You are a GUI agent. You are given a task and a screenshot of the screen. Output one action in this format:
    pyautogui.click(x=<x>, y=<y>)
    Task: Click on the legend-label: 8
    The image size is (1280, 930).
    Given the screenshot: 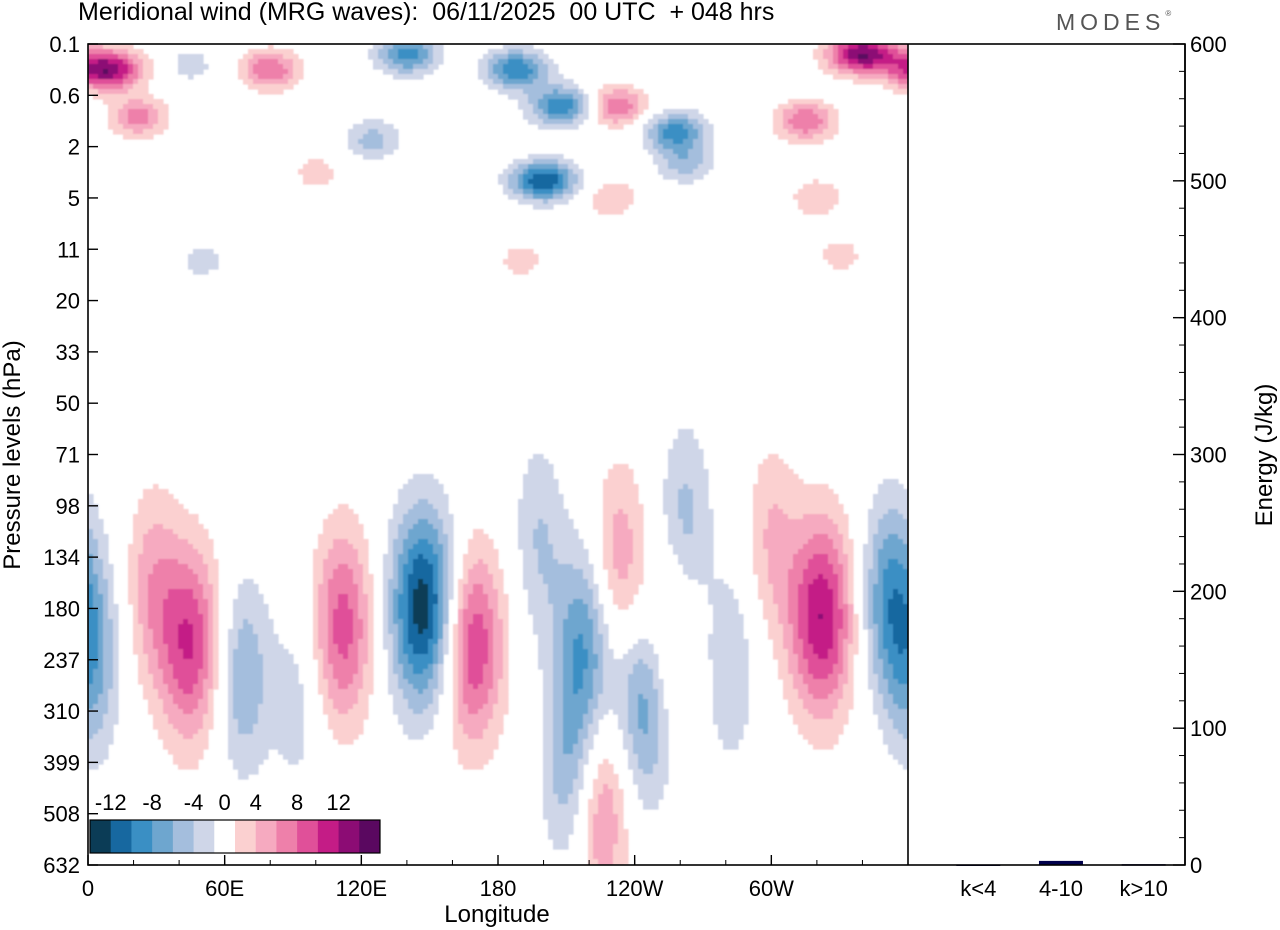 What is the action you would take?
    pyautogui.click(x=297, y=802)
    